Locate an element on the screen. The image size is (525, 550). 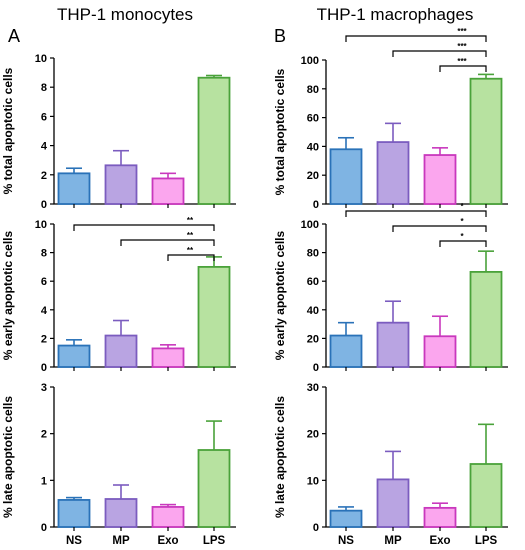
panel-letter-b: B is located at coordinates (280, 36).